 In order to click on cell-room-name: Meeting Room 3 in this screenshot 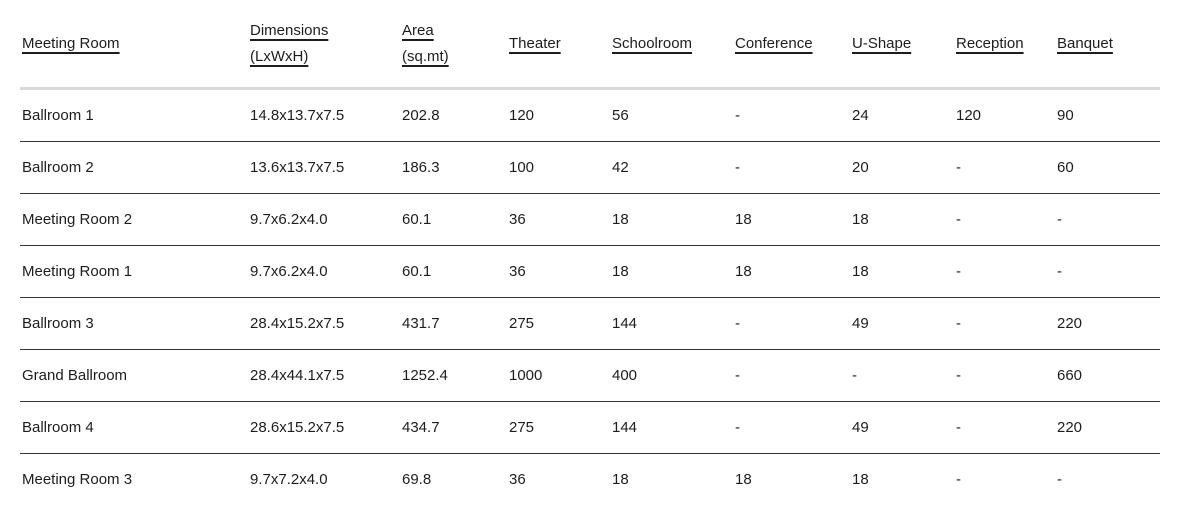, I will do `click(77, 479)`.